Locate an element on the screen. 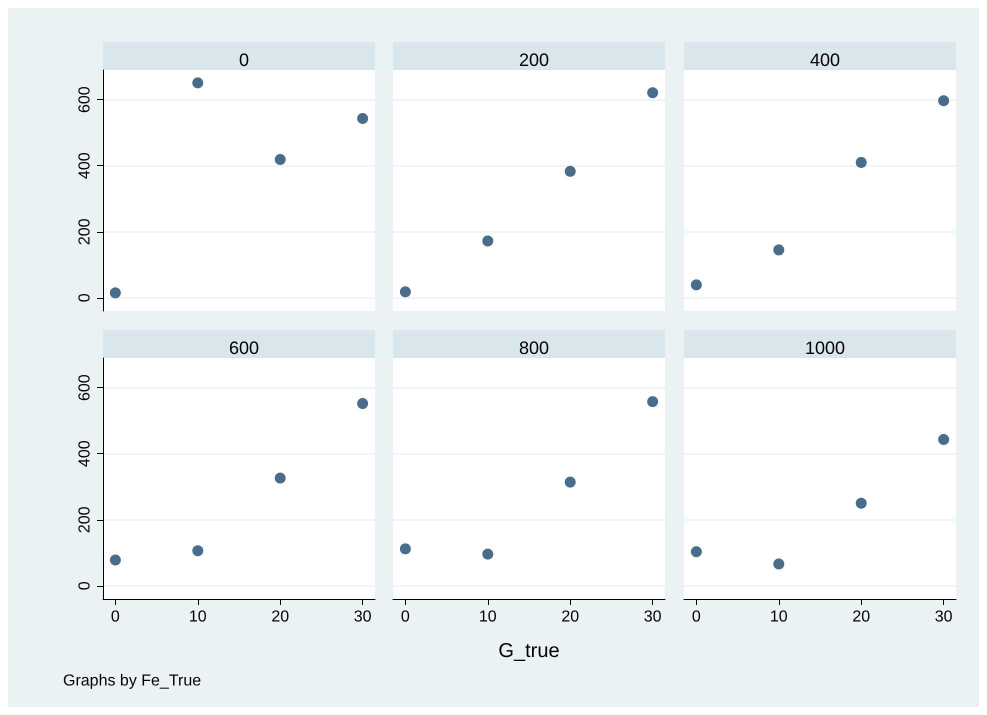  chart-title: 0 is located at coordinates (244, 60).